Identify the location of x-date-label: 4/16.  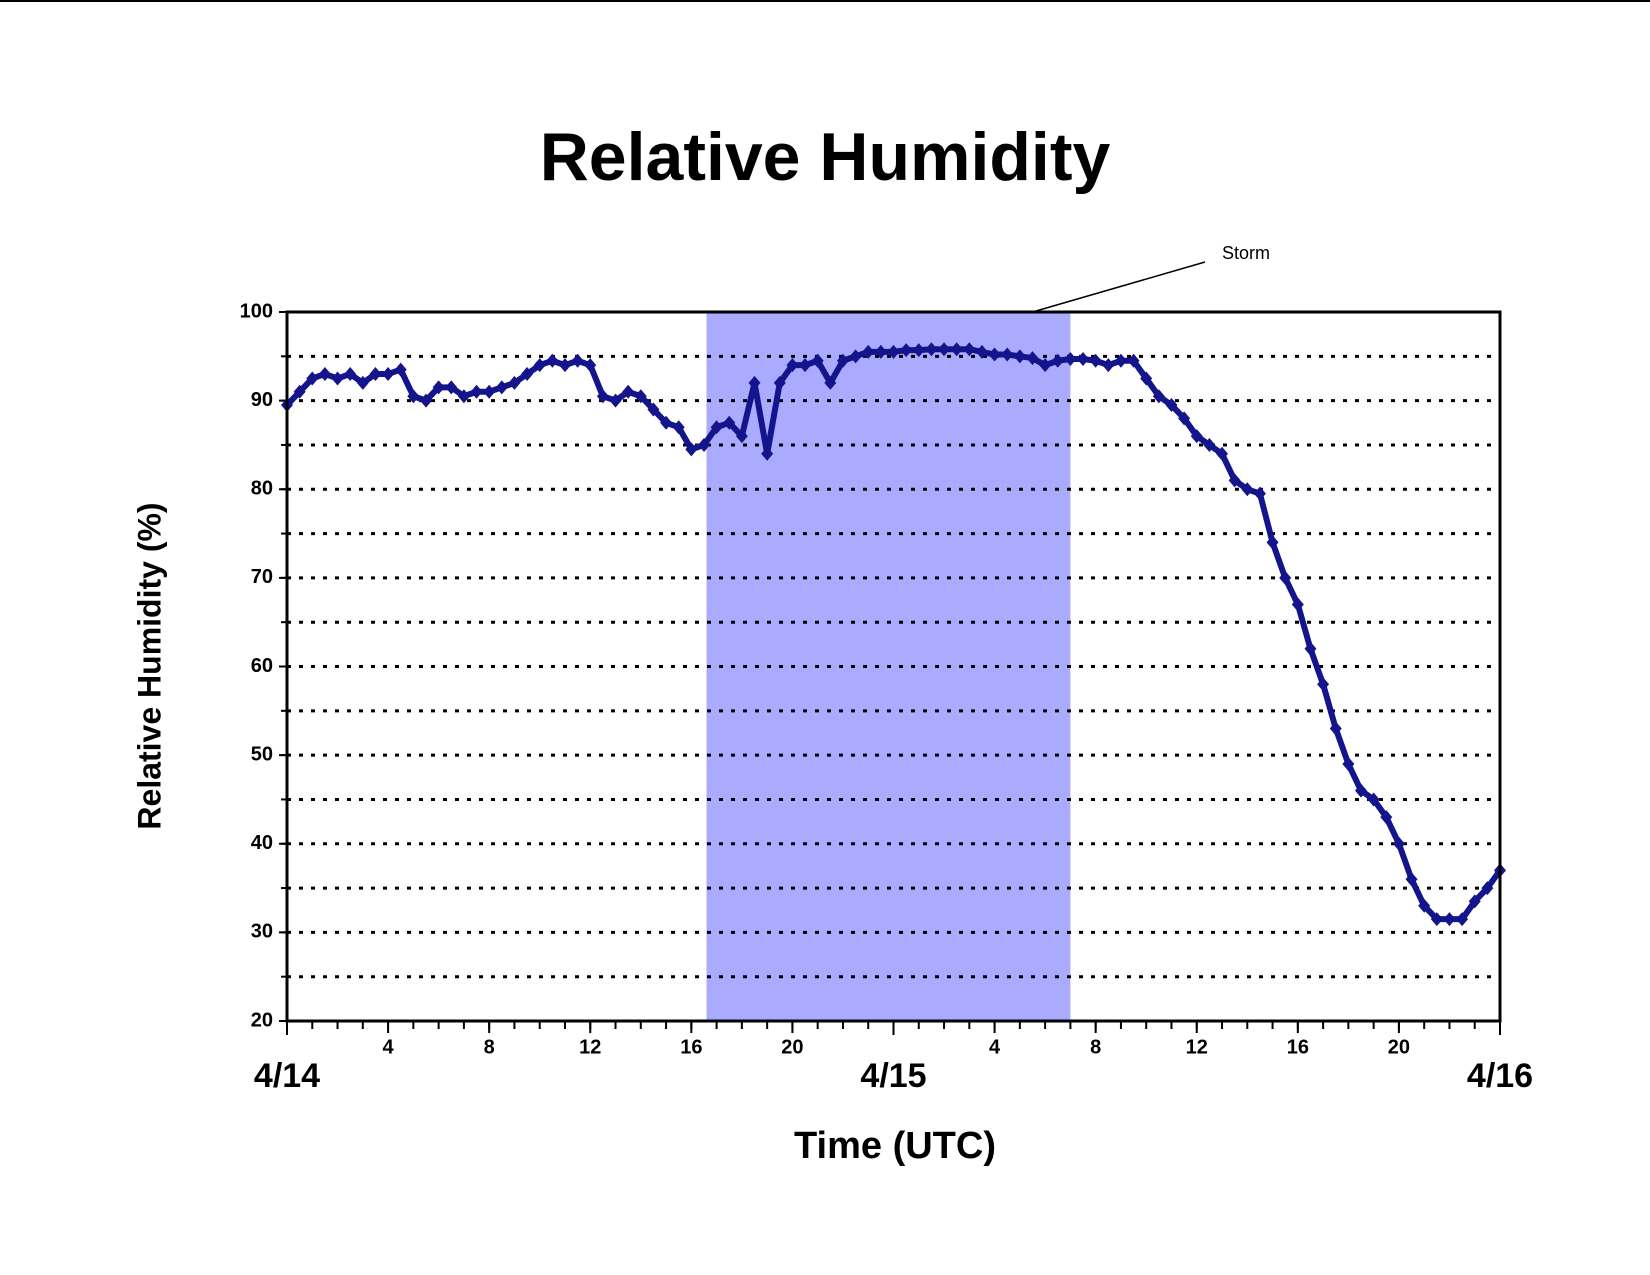
(1500, 1076).